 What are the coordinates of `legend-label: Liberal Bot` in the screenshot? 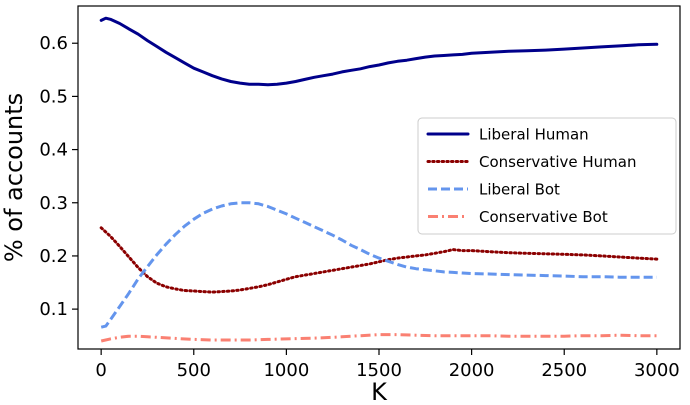 It's located at (519, 190).